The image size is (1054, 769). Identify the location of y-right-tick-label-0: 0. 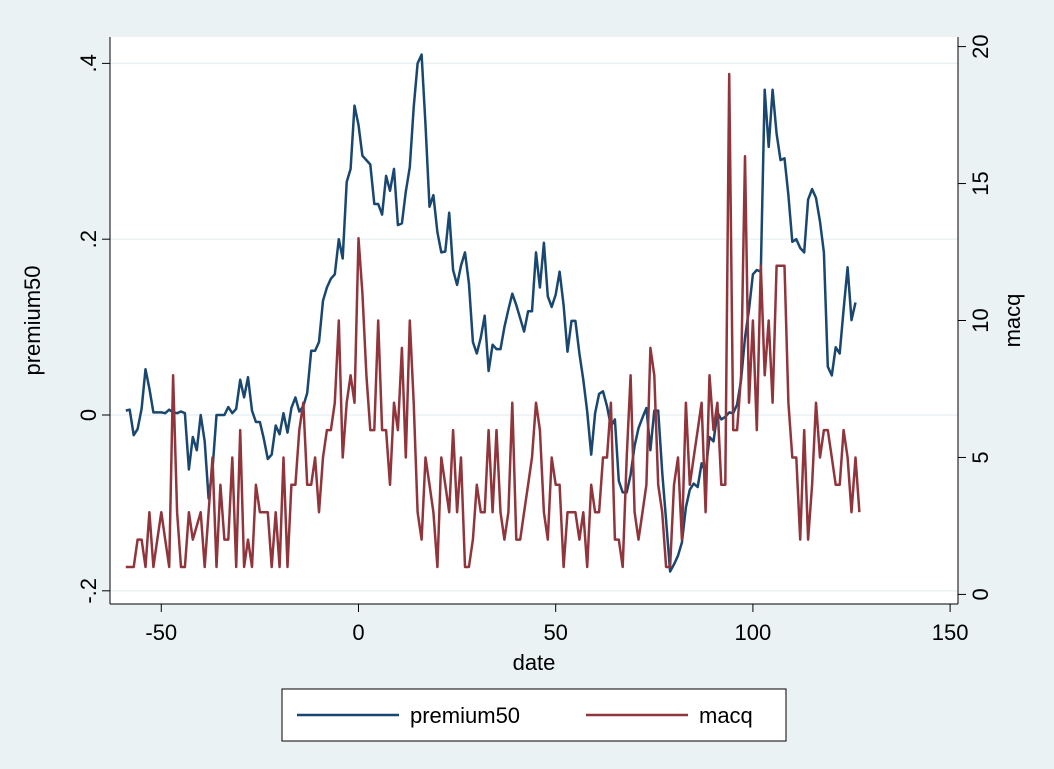
(980, 594).